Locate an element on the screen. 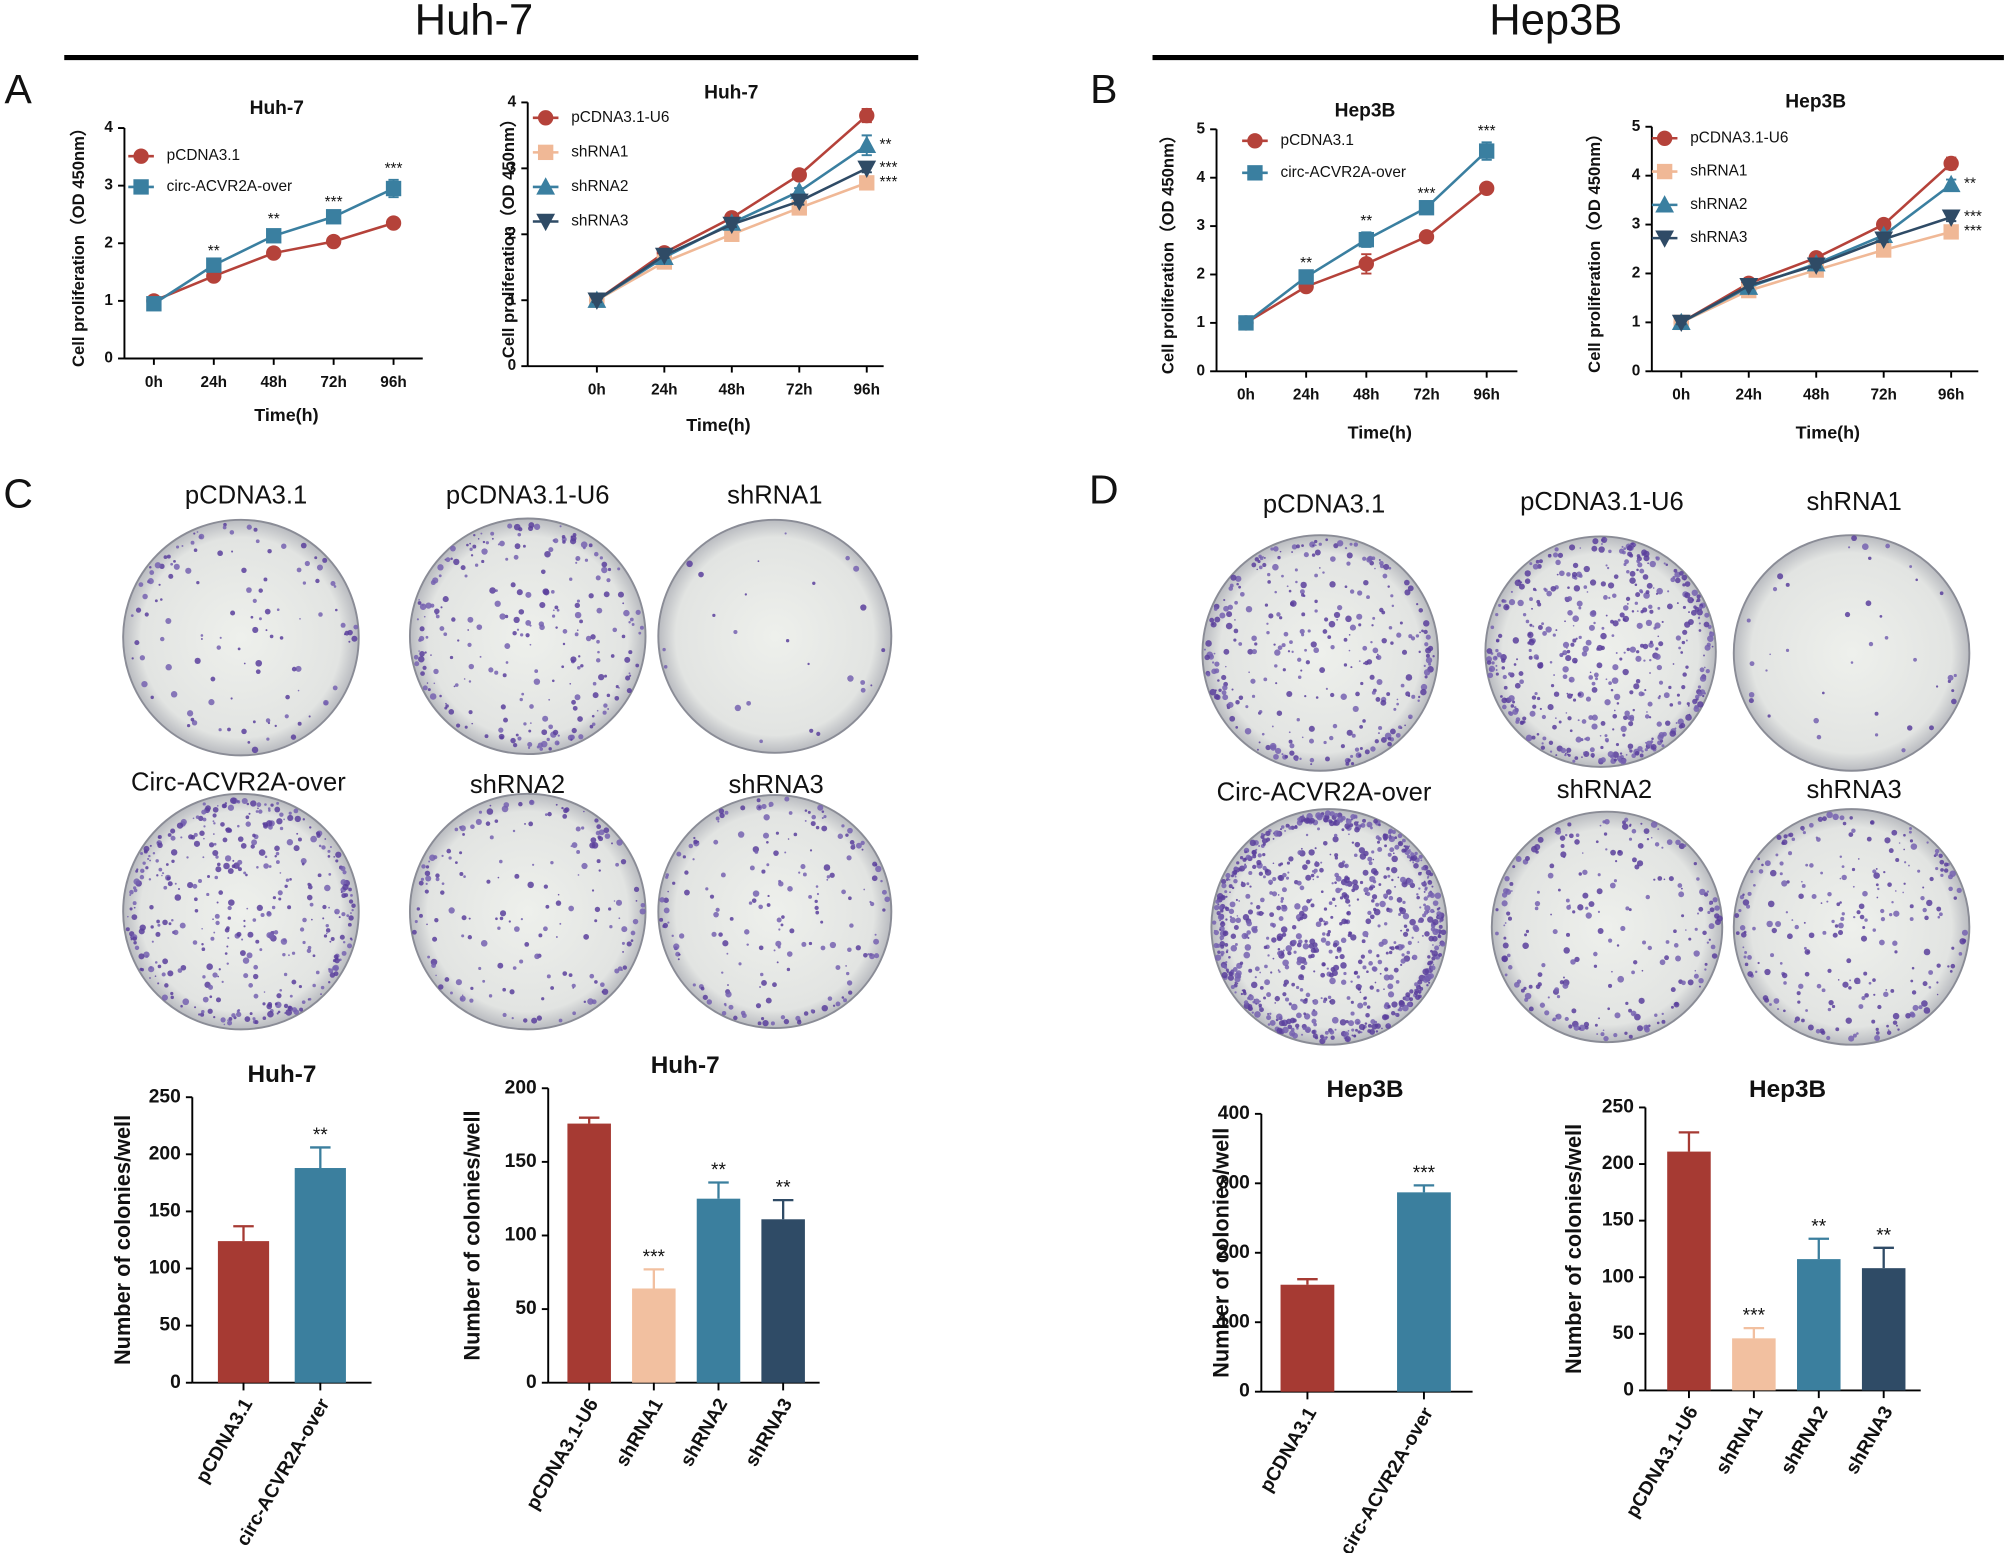 The height and width of the screenshot is (1553, 2008). x-axis-label: Time(h) is located at coordinates (286, 415).